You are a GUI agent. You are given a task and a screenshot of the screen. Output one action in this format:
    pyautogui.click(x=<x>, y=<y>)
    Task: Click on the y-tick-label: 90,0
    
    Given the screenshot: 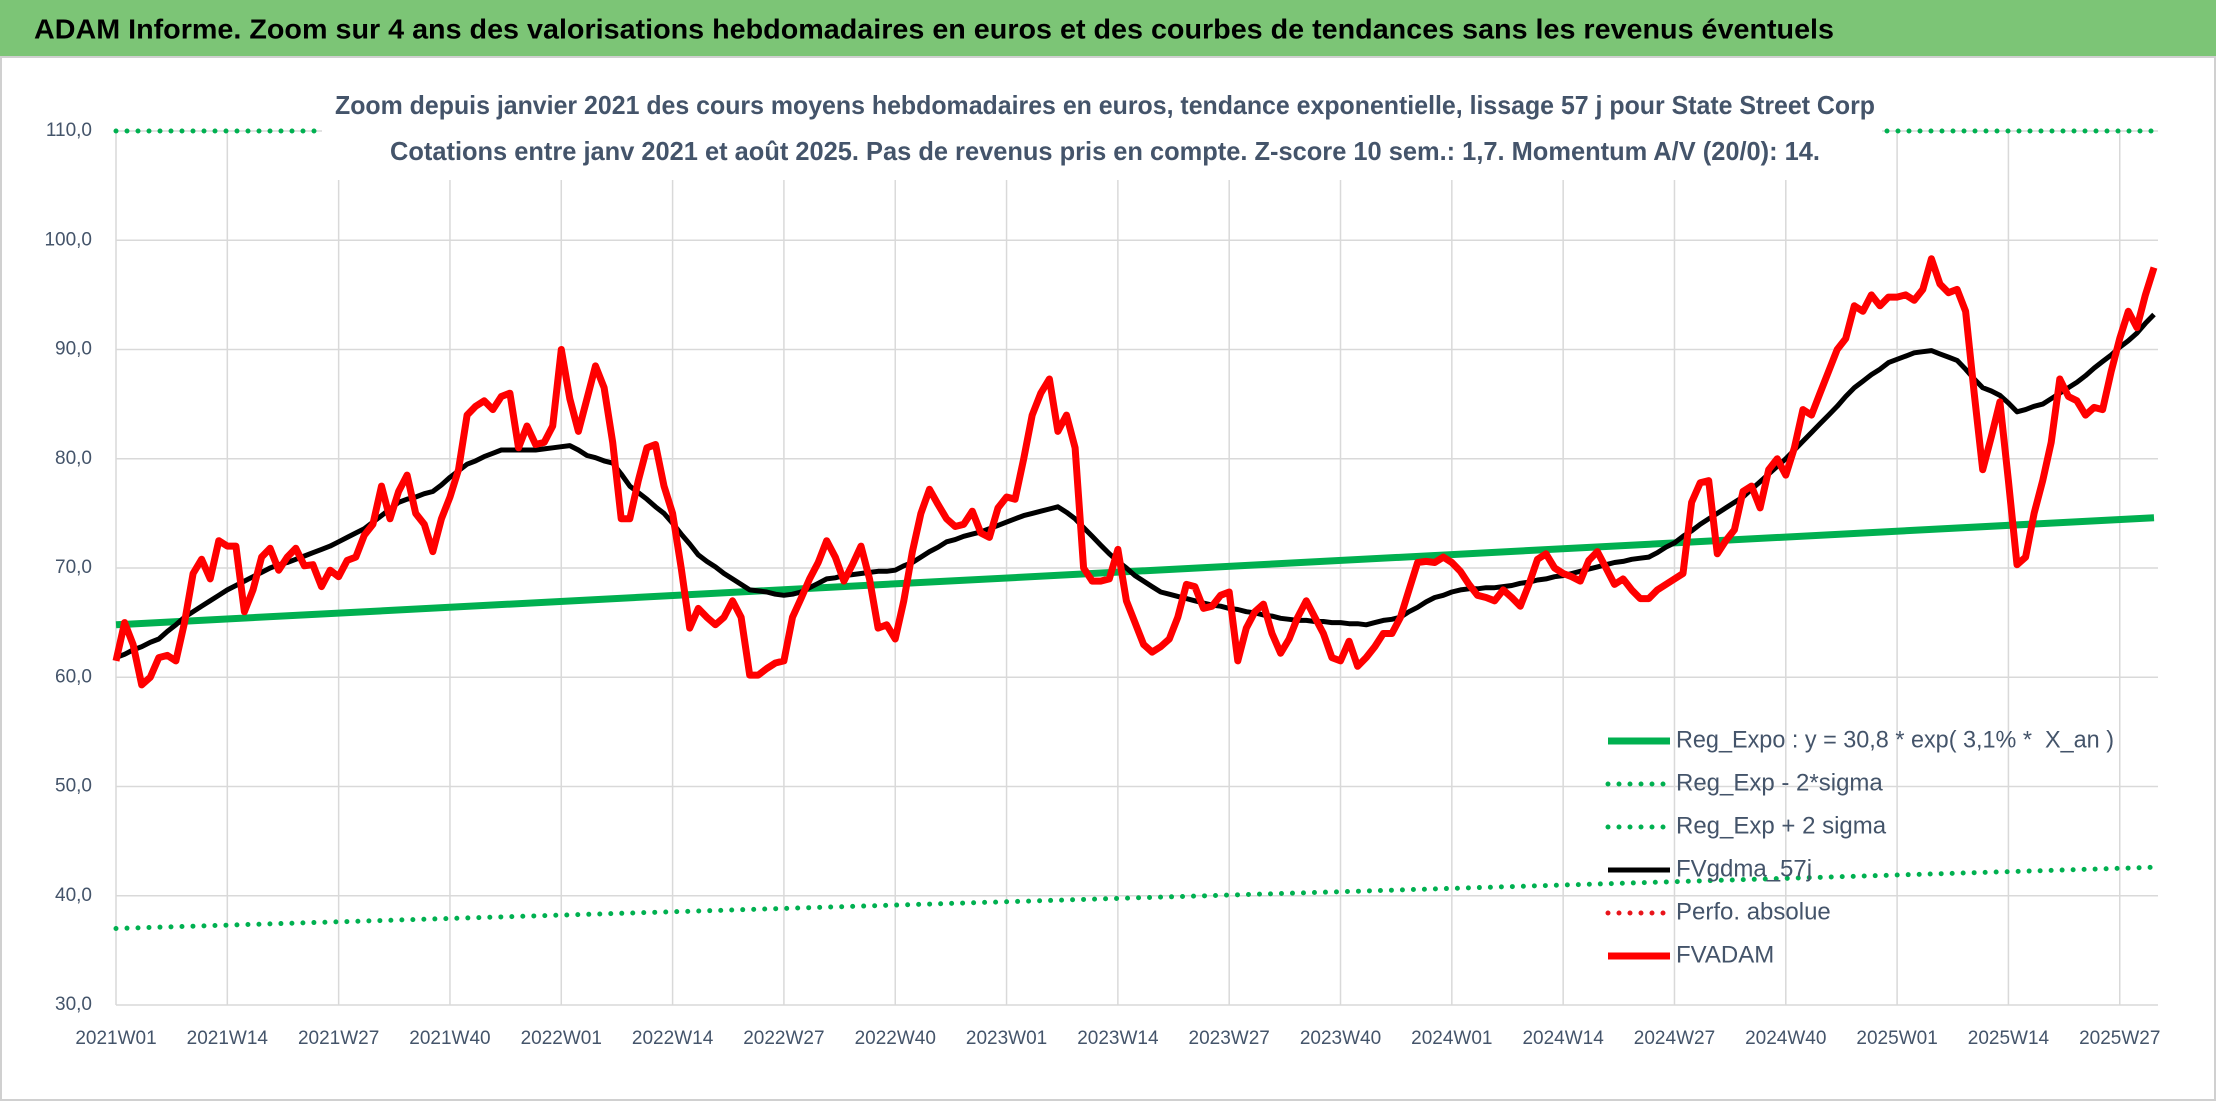 What is the action you would take?
    pyautogui.click(x=73, y=349)
    